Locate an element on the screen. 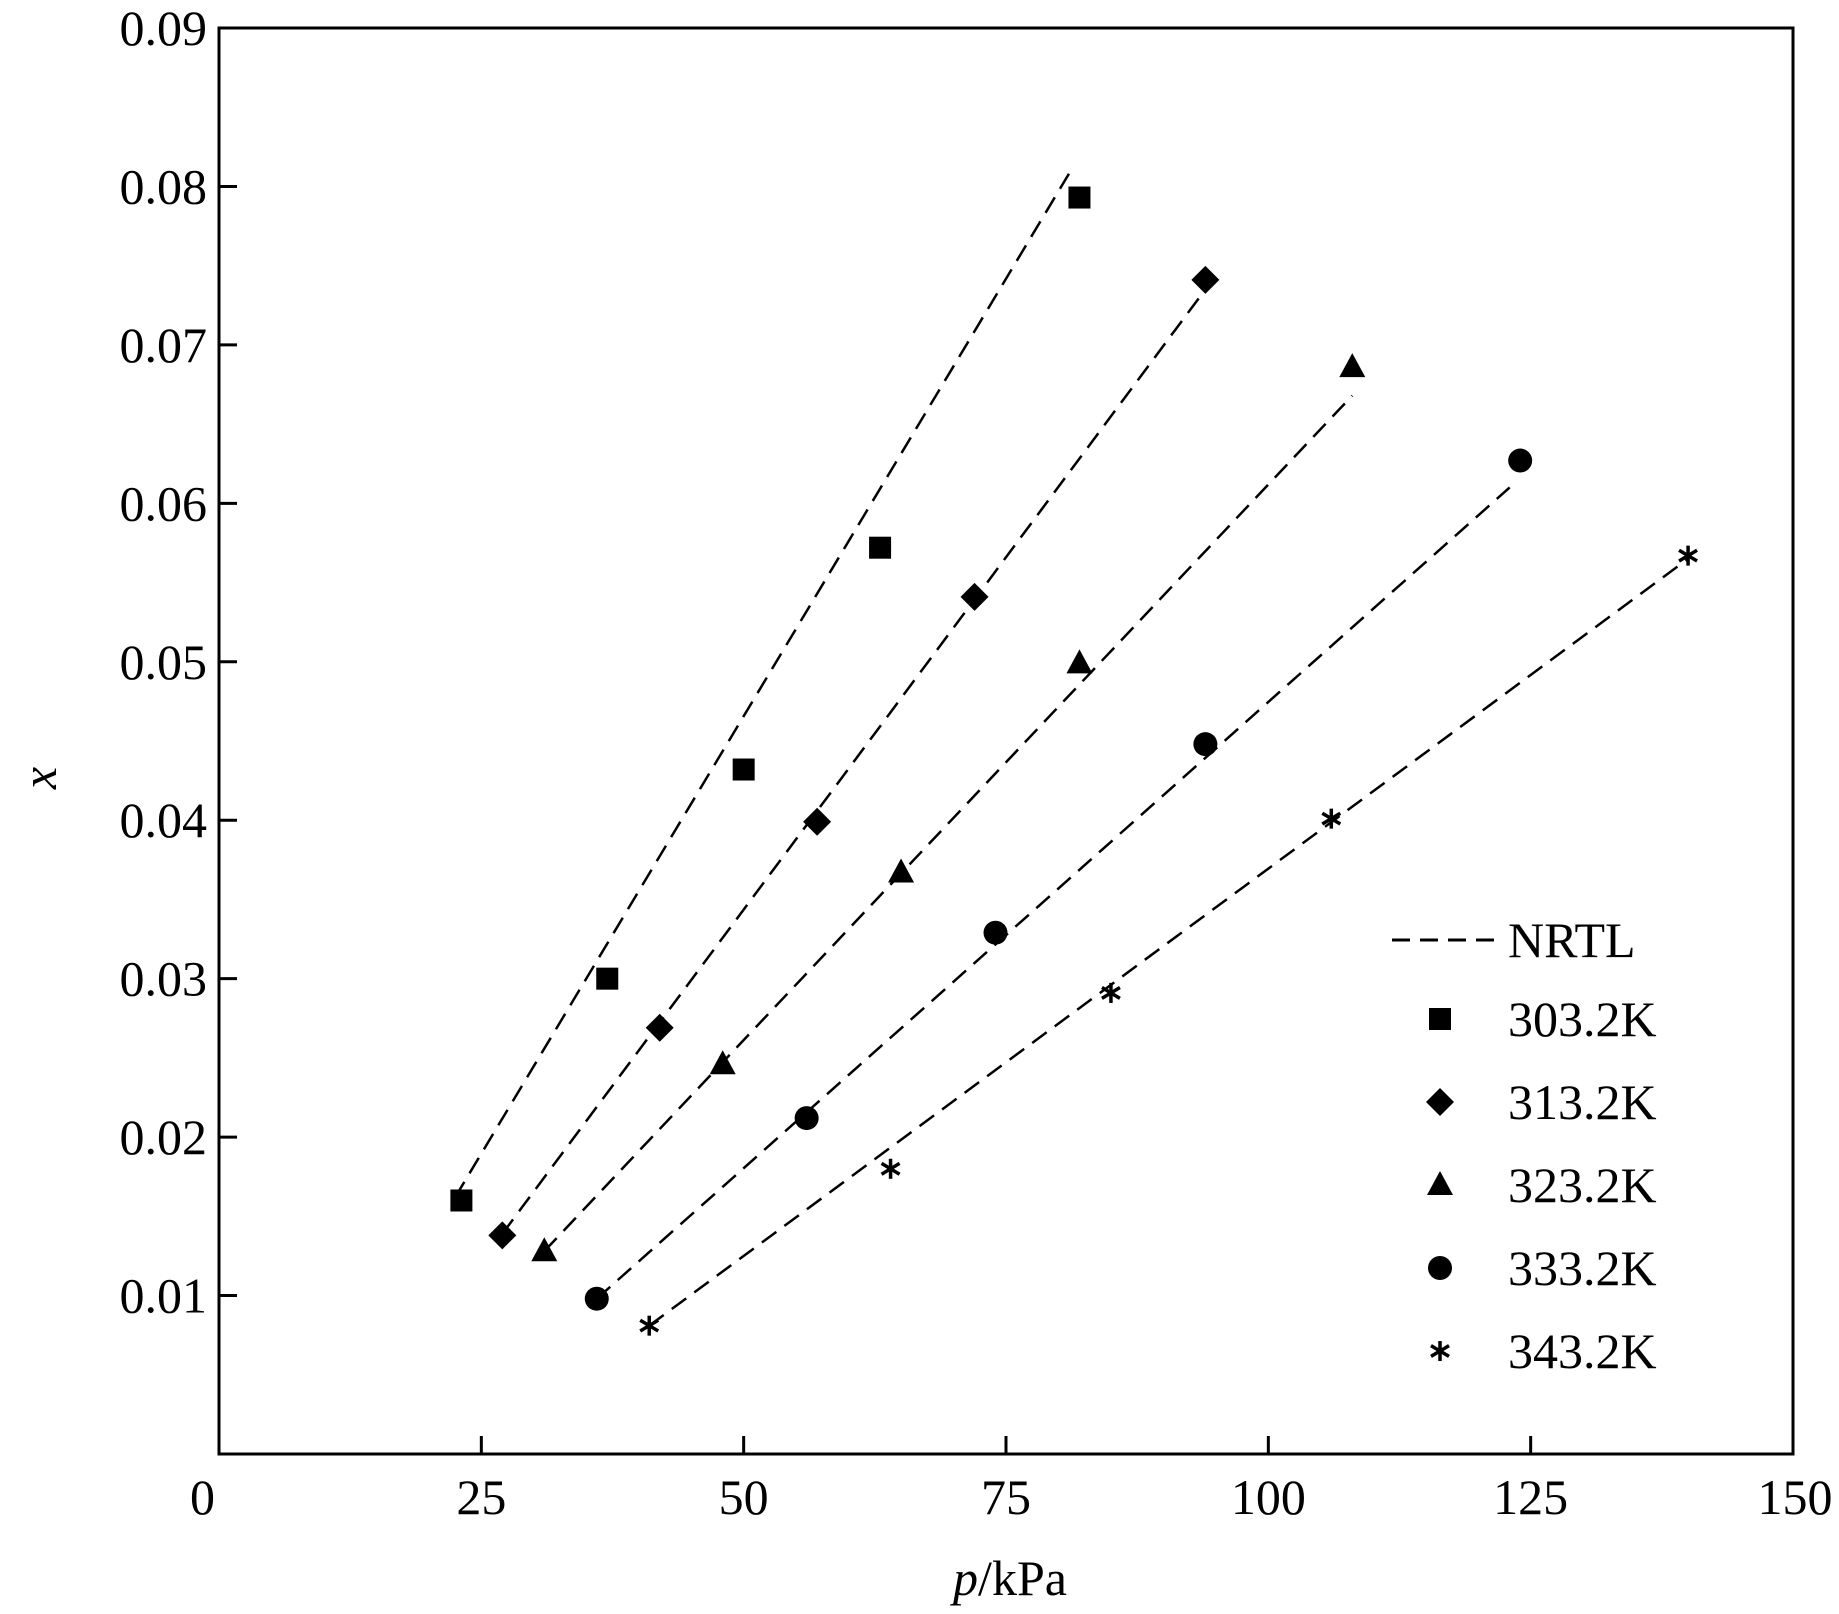  legend-marker-313.2K is located at coordinates (1440, 1102).